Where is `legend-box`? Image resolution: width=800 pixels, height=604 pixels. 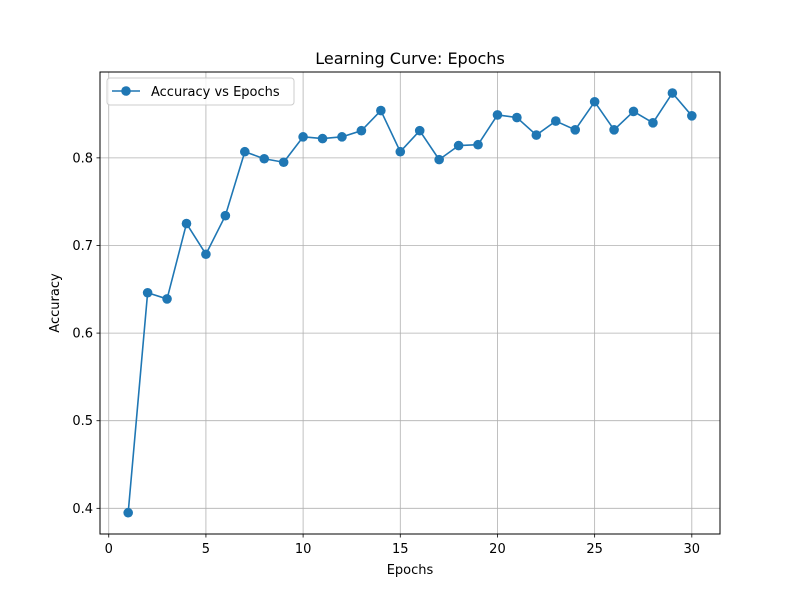 legend-box is located at coordinates (200, 91).